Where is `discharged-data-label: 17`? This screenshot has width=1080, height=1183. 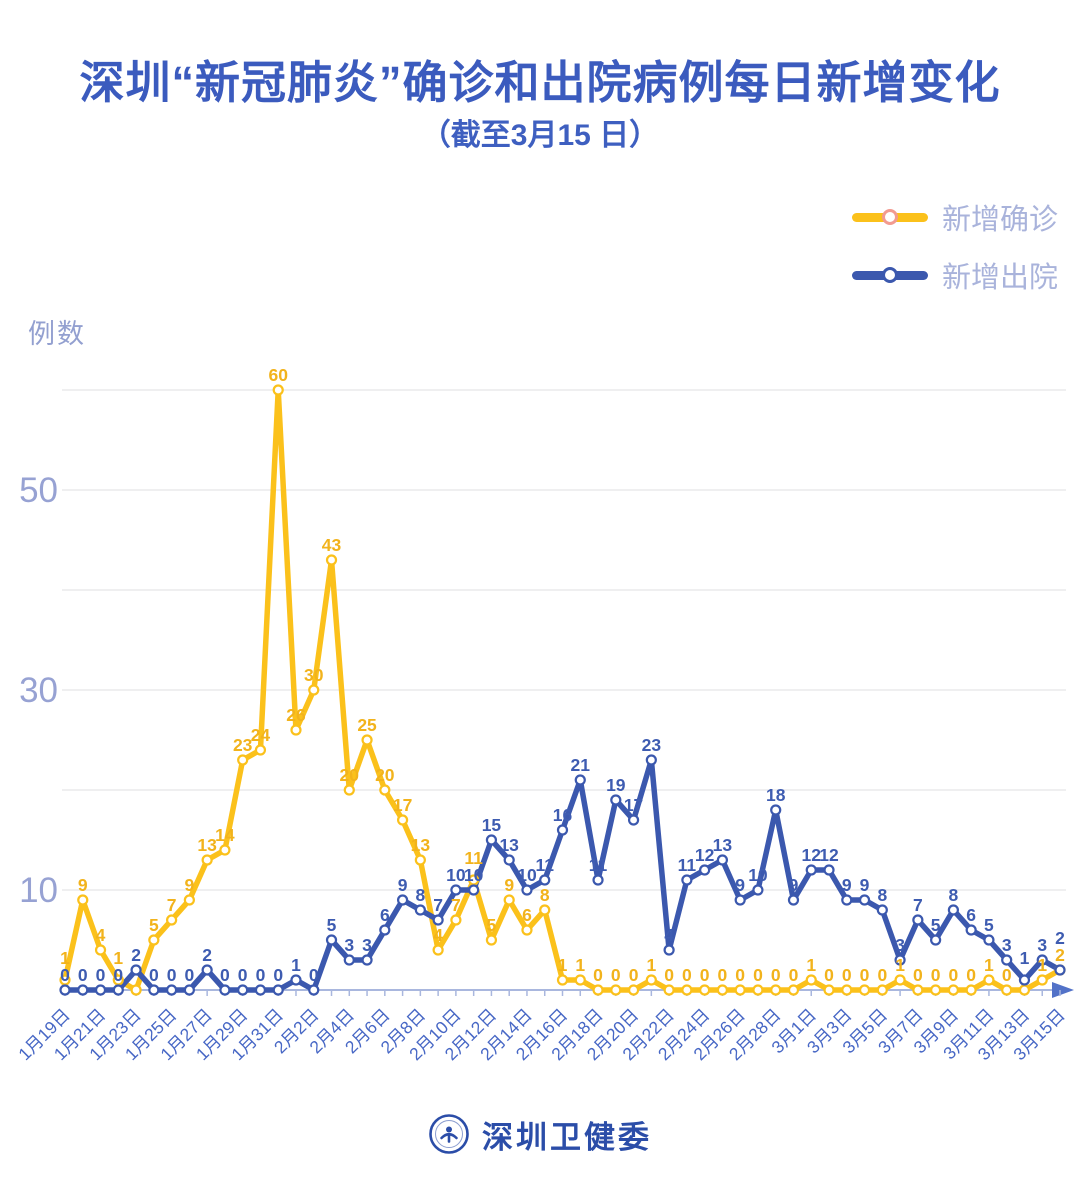
discharged-data-label: 17 is located at coordinates (633, 805).